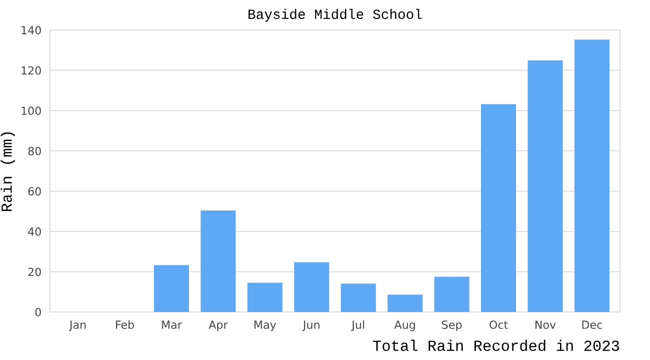 The image size is (650, 360). I want to click on y-tick-label: 120, so click(31, 70).